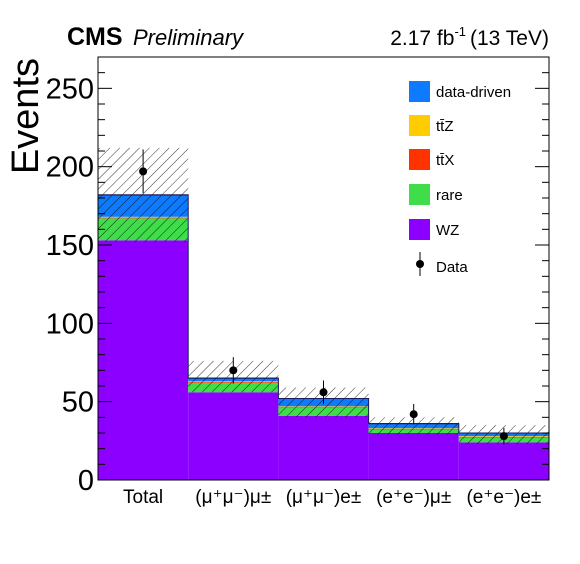 This screenshot has height=564, width=580. Describe the element at coordinates (473, 92) in the screenshot. I see `legend-label-0: data-driven` at that location.